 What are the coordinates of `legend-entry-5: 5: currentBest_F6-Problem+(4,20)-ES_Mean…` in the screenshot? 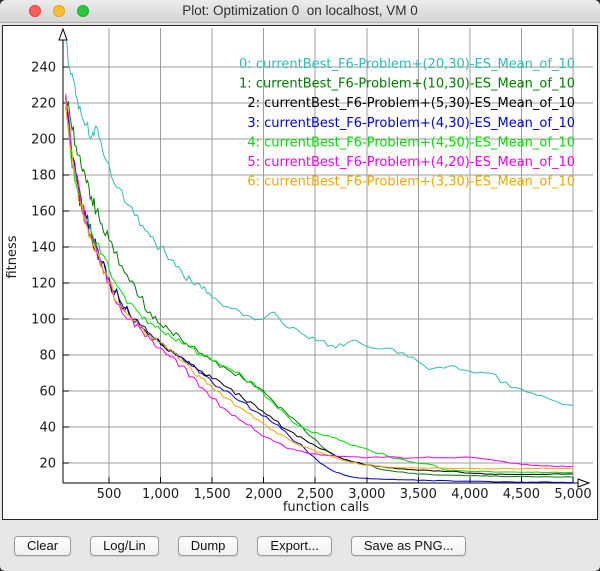 It's located at (411, 162).